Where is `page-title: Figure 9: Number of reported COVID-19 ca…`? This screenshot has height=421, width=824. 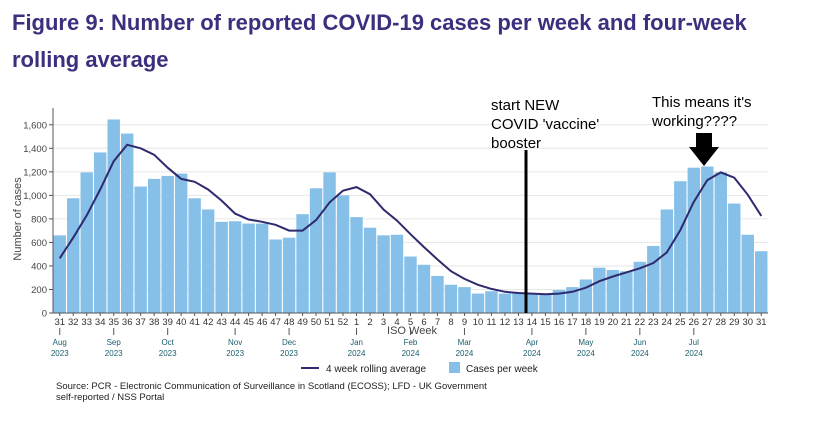 page-title: Figure 9: Number of reported COVID-19 ca… is located at coordinates (379, 41).